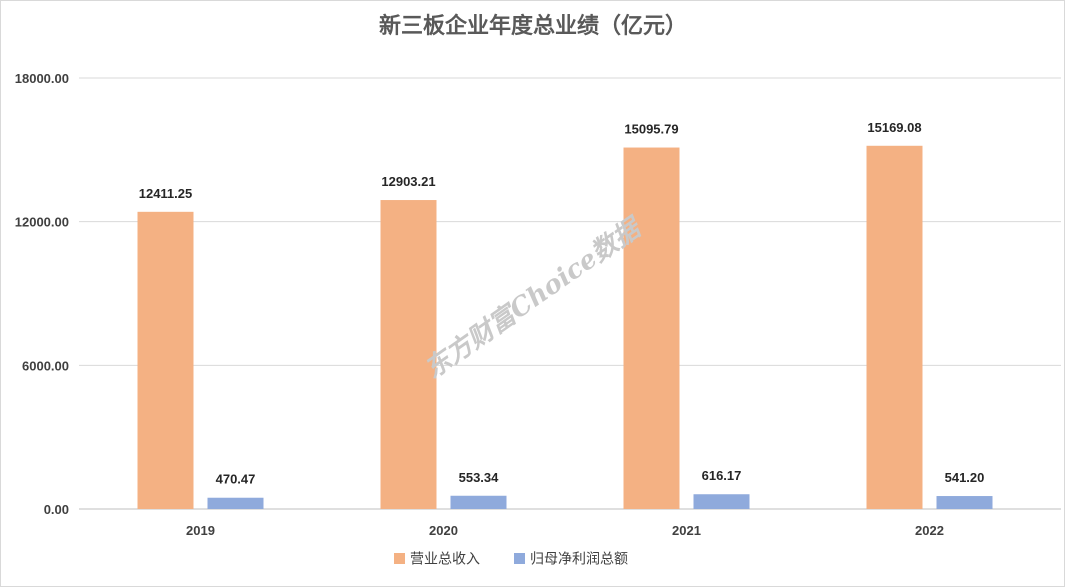 Image resolution: width=1065 pixels, height=588 pixels. I want to click on x-axis-ticks: 2019 2020 2021 2022, so click(565, 530).